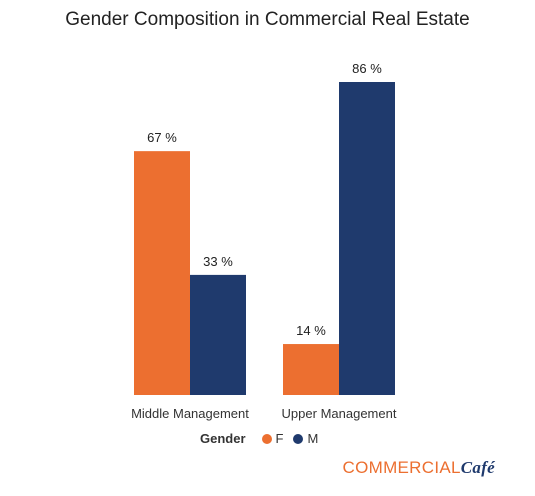 Image resolution: width=535 pixels, height=496 pixels. I want to click on legend: Gender F M, so click(264, 438).